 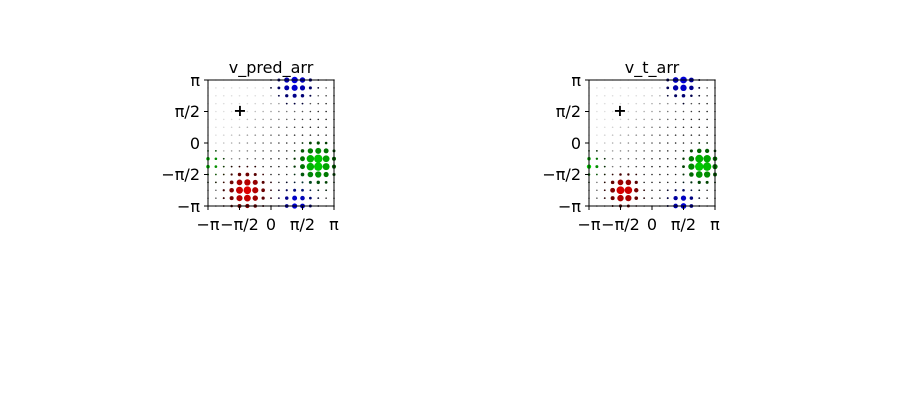 What do you see at coordinates (587, 143) in the screenshot?
I see `y-ticks` at bounding box center [587, 143].